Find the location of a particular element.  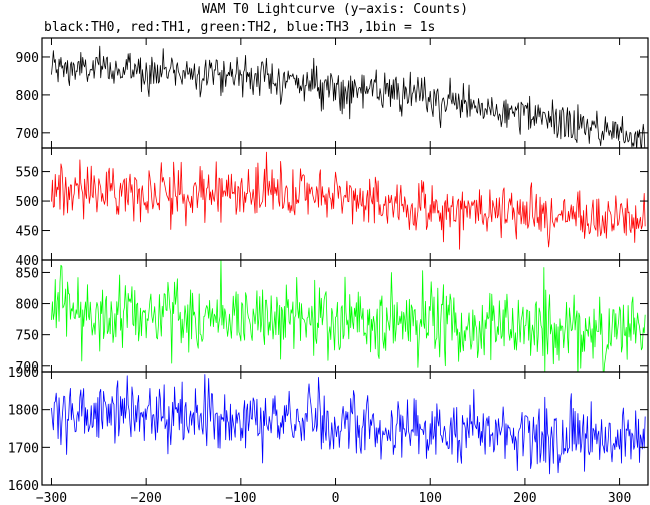

chart-title: WAM T0 Lightcurve (y−axis: Counts) is located at coordinates (335, 9).